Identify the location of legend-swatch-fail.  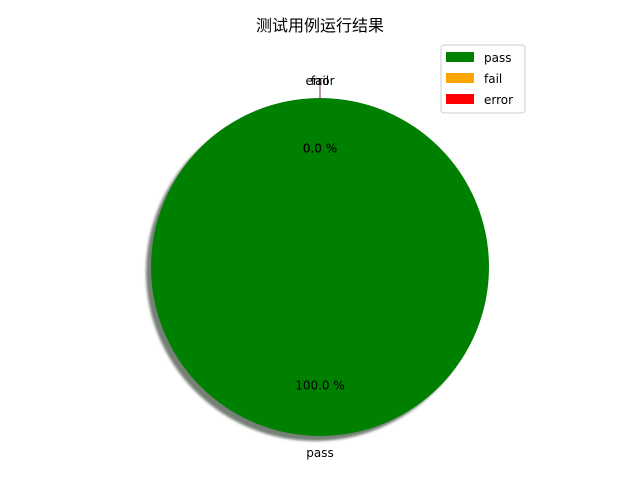
(460, 78).